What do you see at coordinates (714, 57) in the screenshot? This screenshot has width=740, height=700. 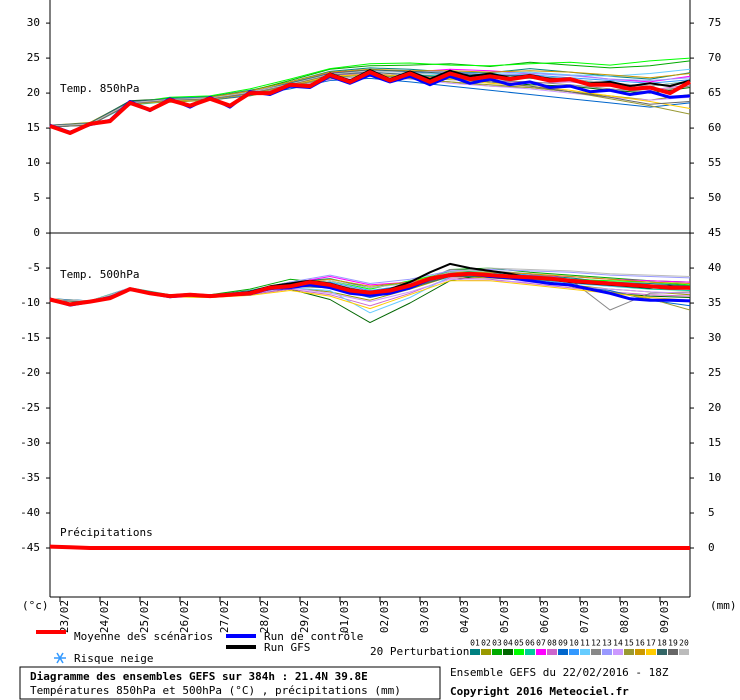 I see `y2-tick-label: 70` at bounding box center [714, 57].